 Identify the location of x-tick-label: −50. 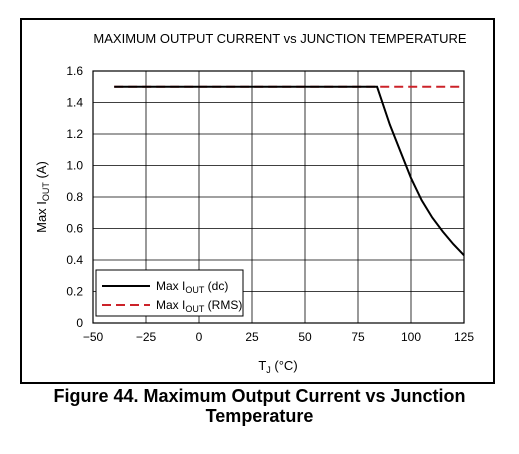
(93, 337).